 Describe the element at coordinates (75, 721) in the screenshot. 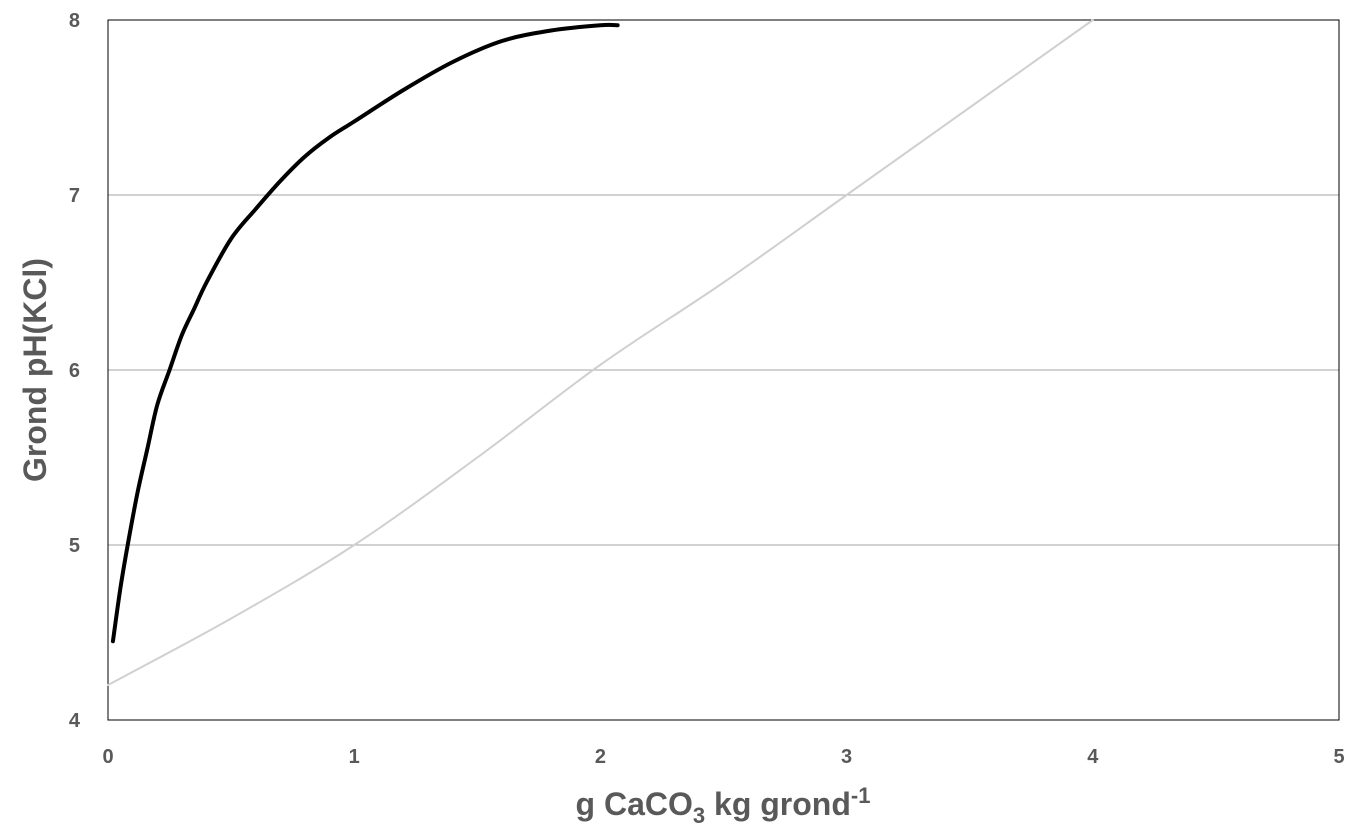

I see `y-tick-label-0: 4` at that location.